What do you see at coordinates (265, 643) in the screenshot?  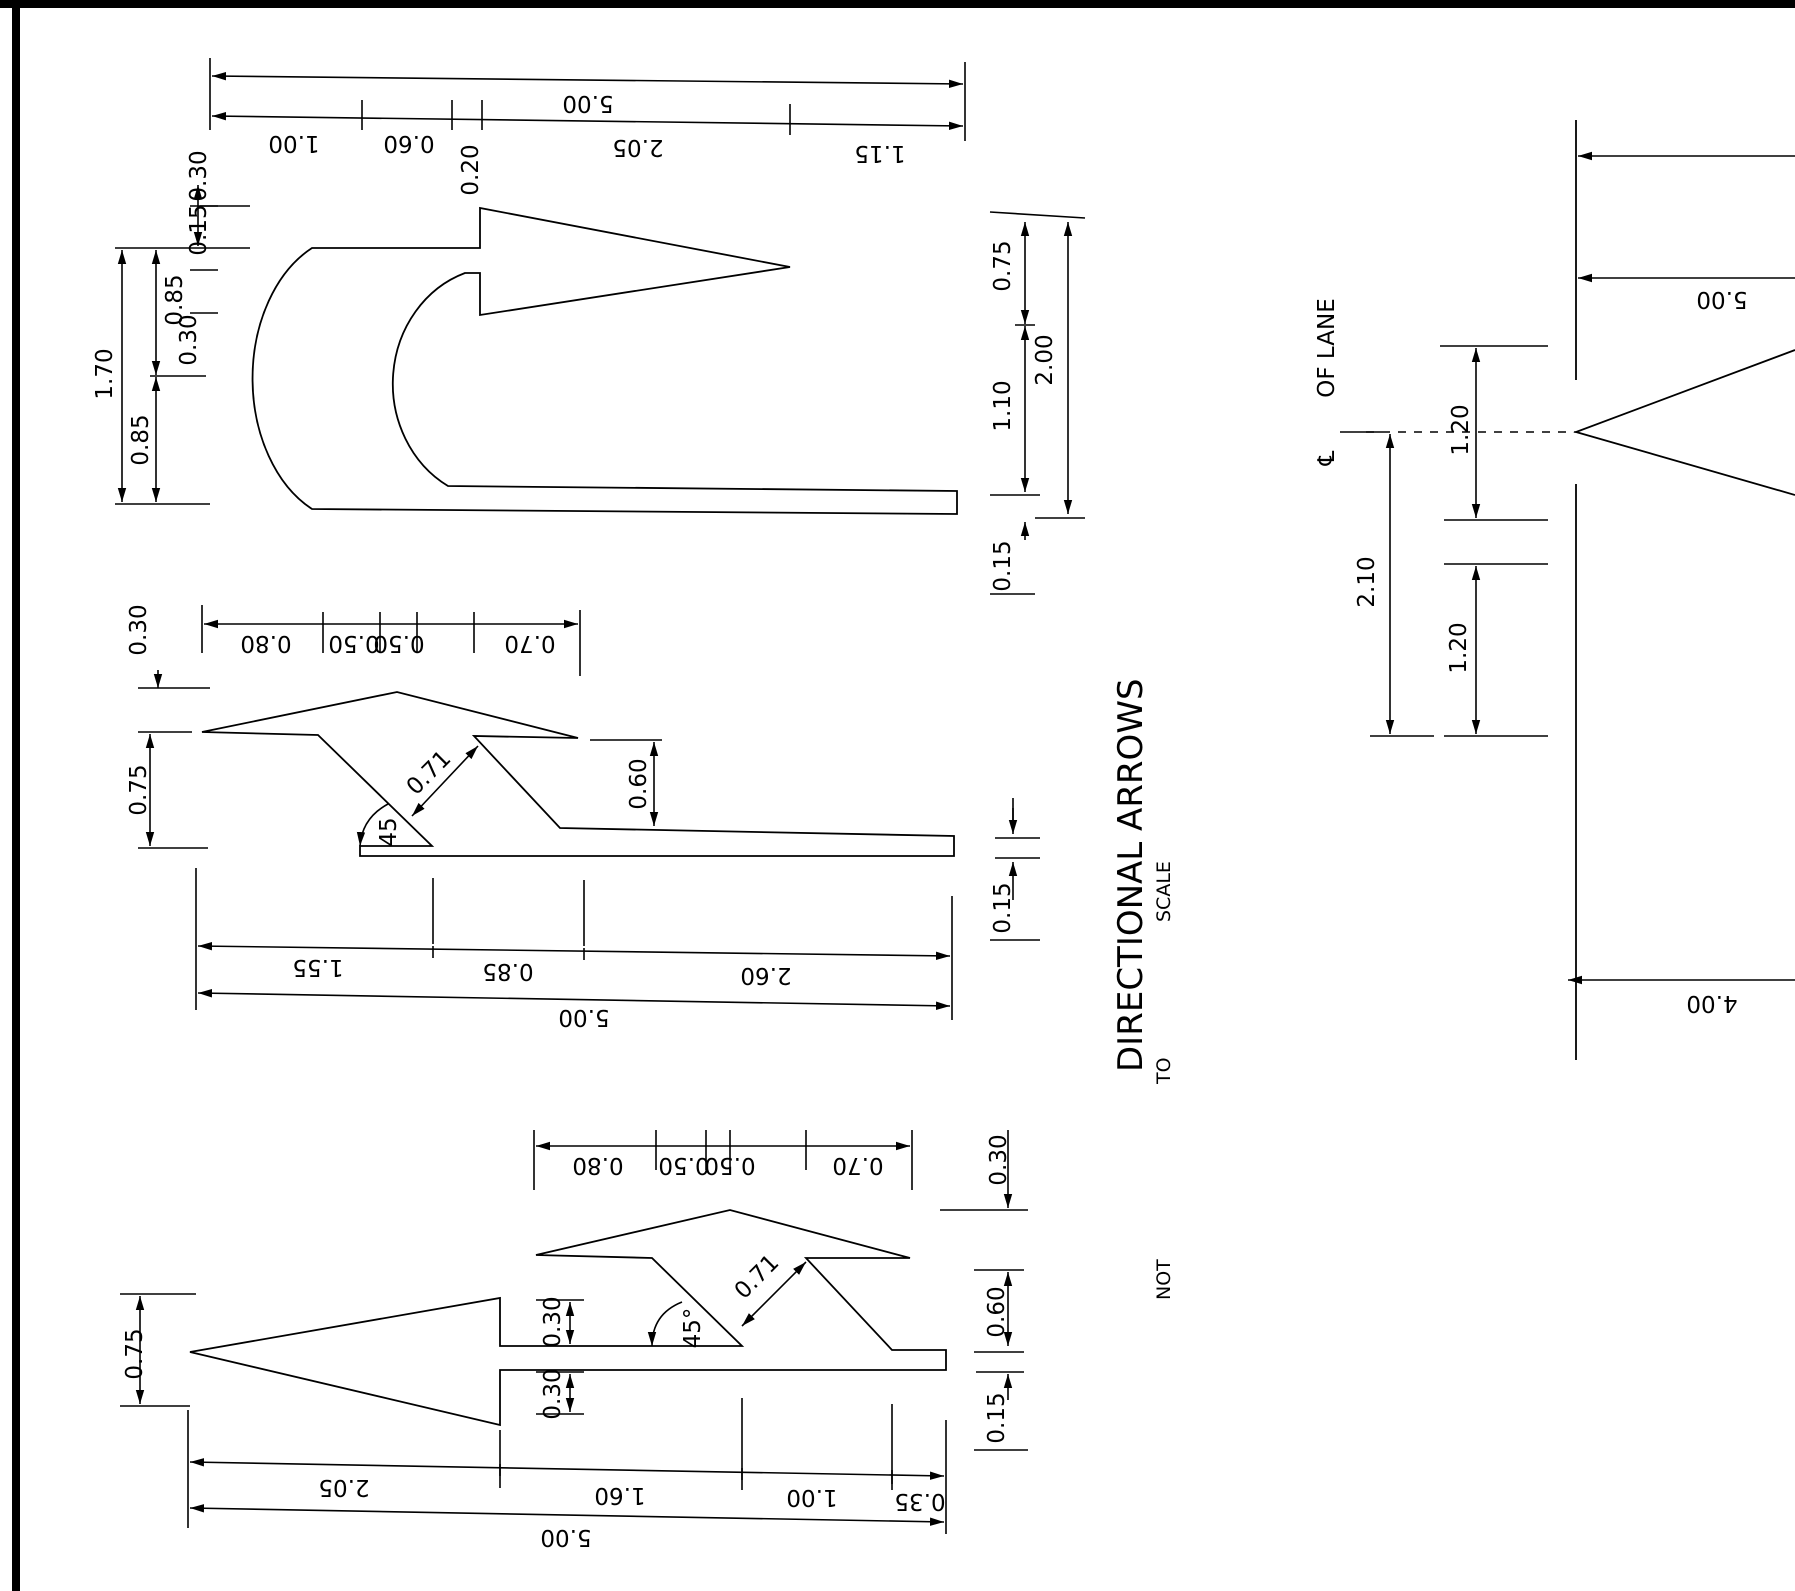 I see `t-seg-80: 0.80` at bounding box center [265, 643].